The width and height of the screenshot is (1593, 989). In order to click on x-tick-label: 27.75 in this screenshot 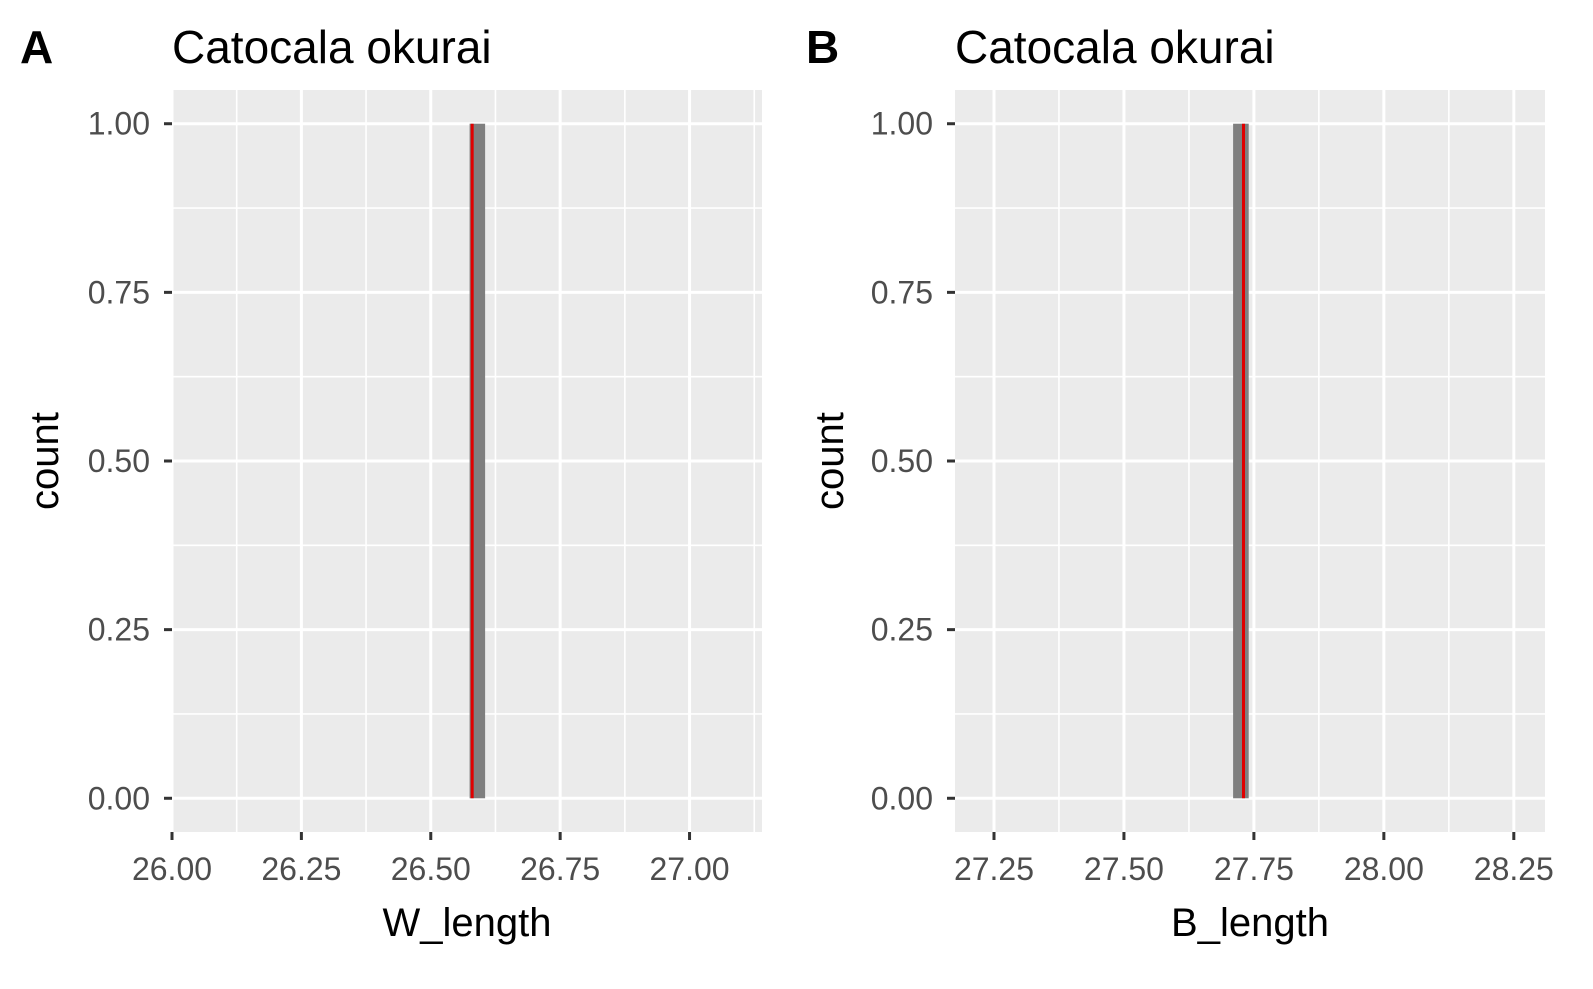, I will do `click(1254, 869)`.